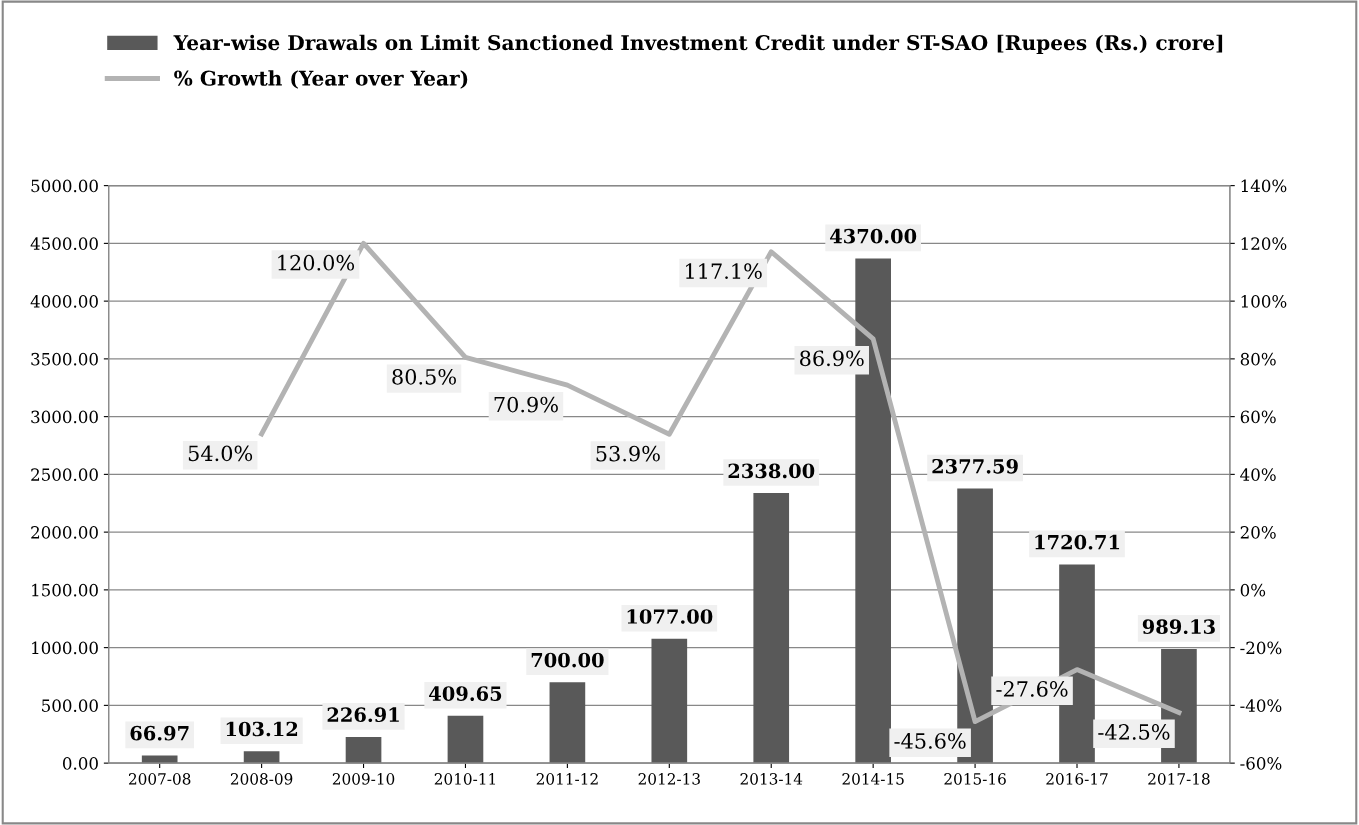 Image resolution: width=1359 pixels, height=825 pixels. Describe the element at coordinates (873, 779) in the screenshot. I see `x-tick-label: 2014-15` at that location.